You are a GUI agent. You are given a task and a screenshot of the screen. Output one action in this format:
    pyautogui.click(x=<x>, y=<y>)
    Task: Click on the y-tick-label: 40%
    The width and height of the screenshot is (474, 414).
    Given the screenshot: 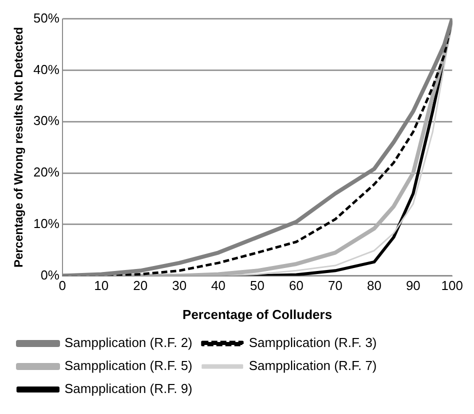 What is the action you would take?
    pyautogui.click(x=46, y=69)
    